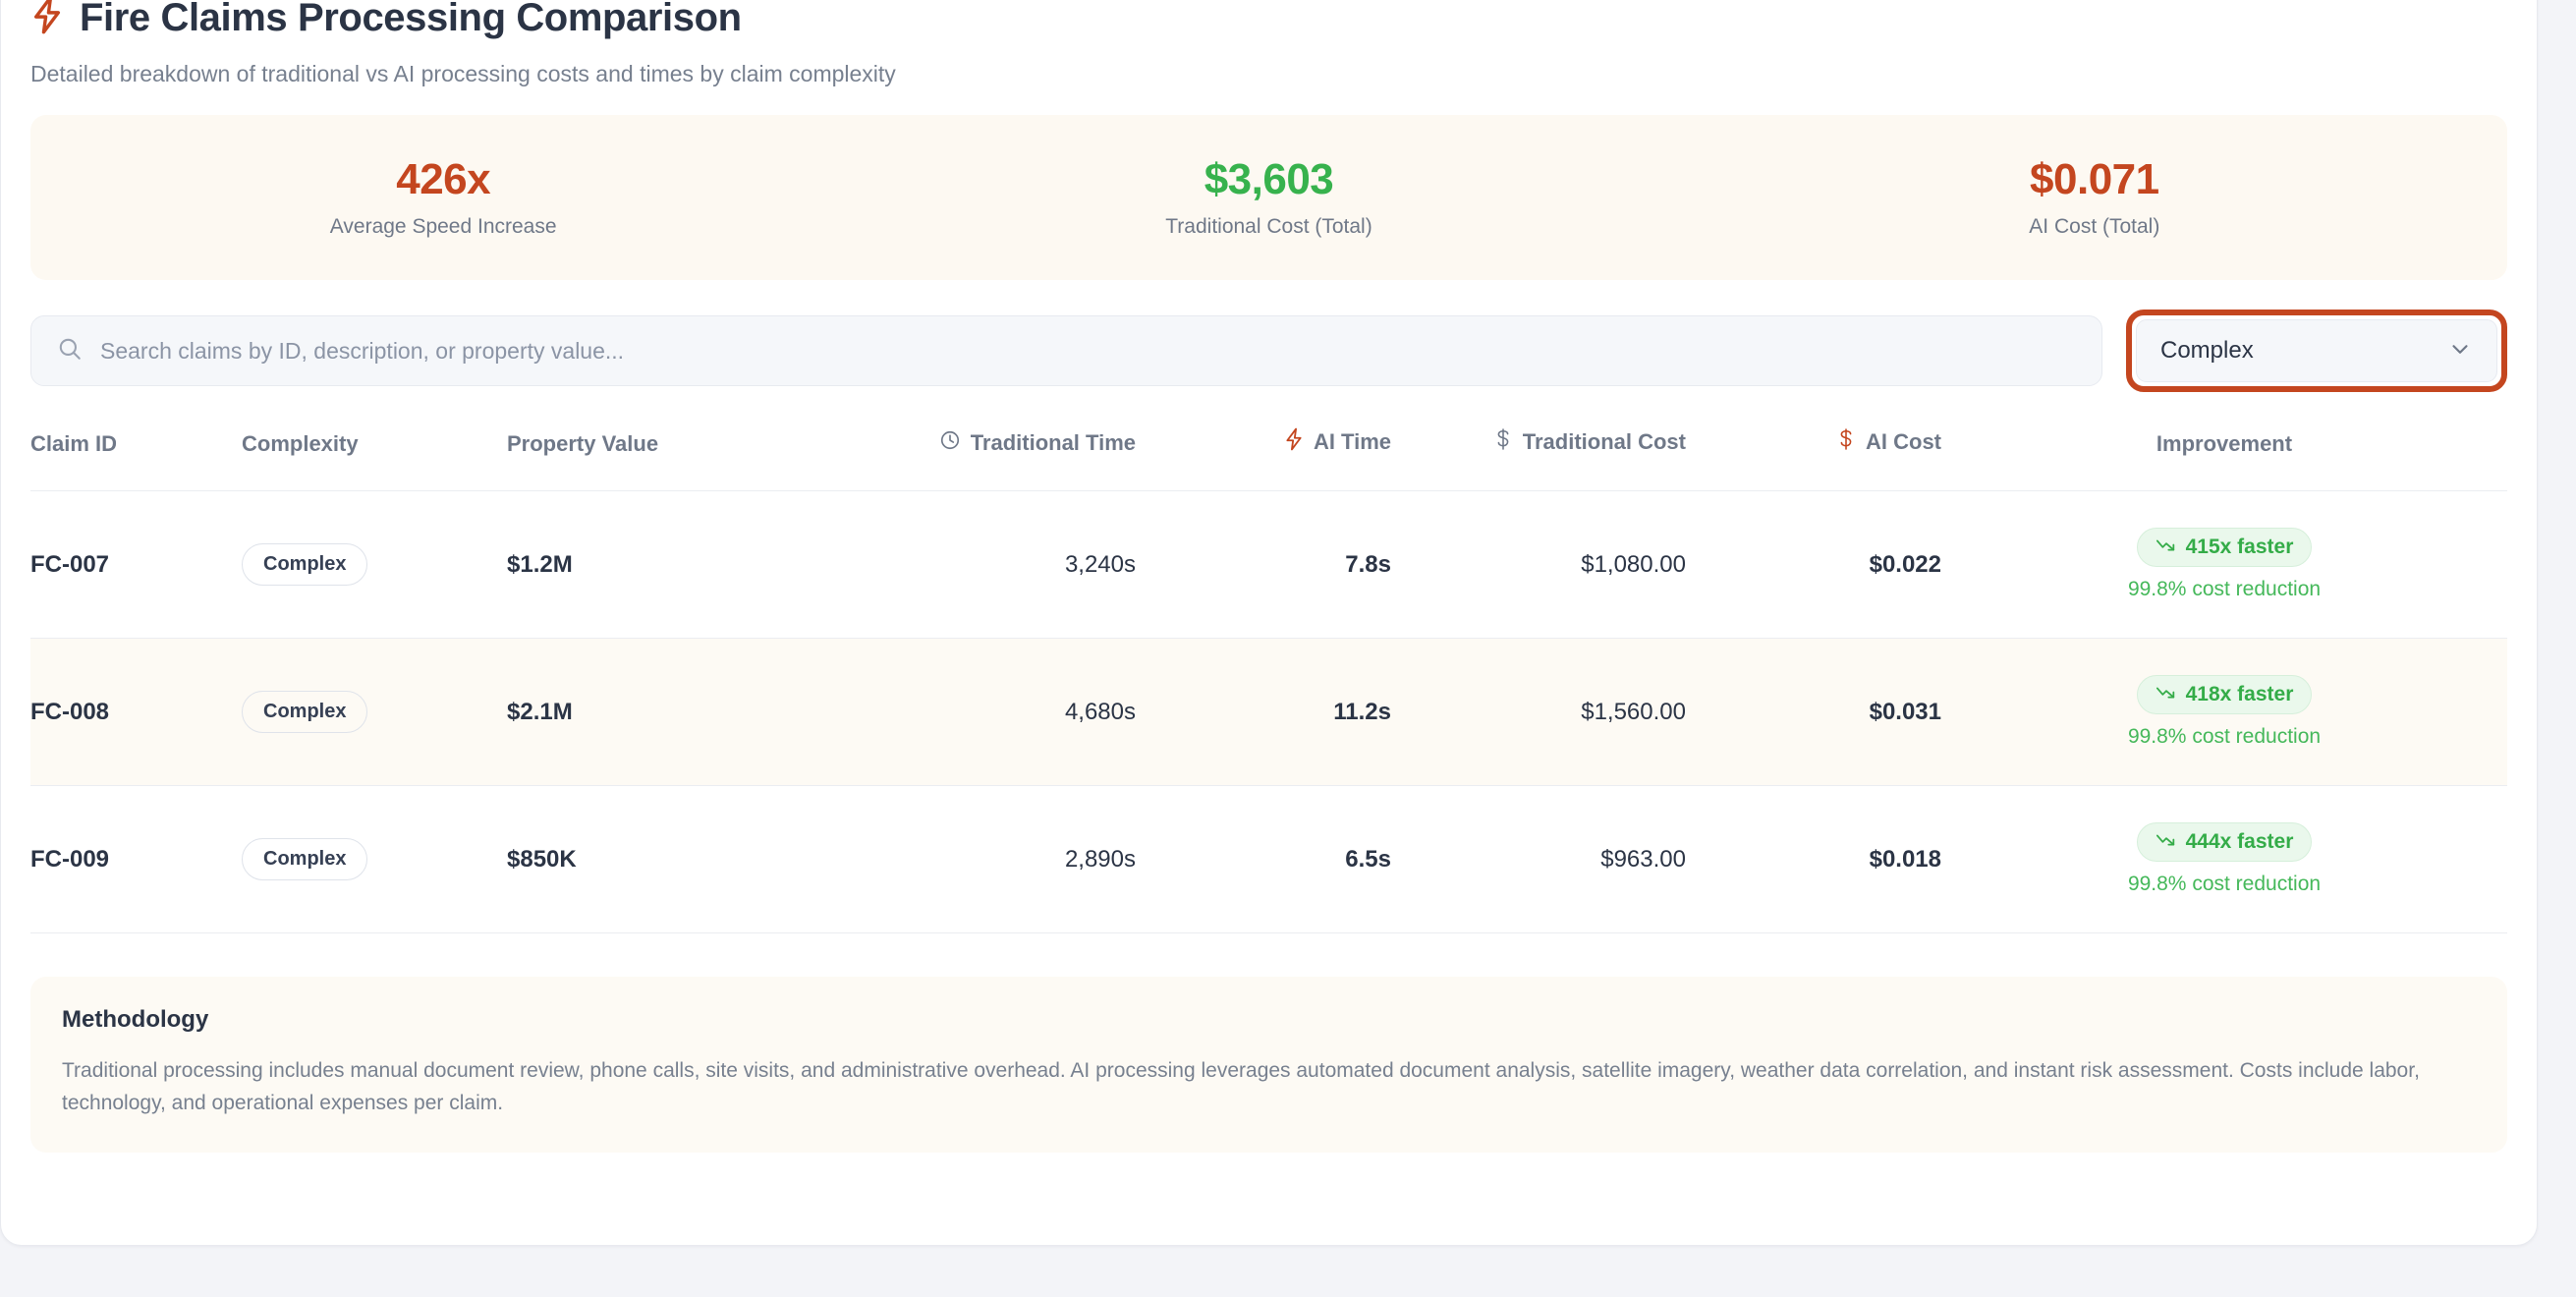 Image resolution: width=2576 pixels, height=1297 pixels. I want to click on stat-label: Average Speed Increase, so click(443, 227).